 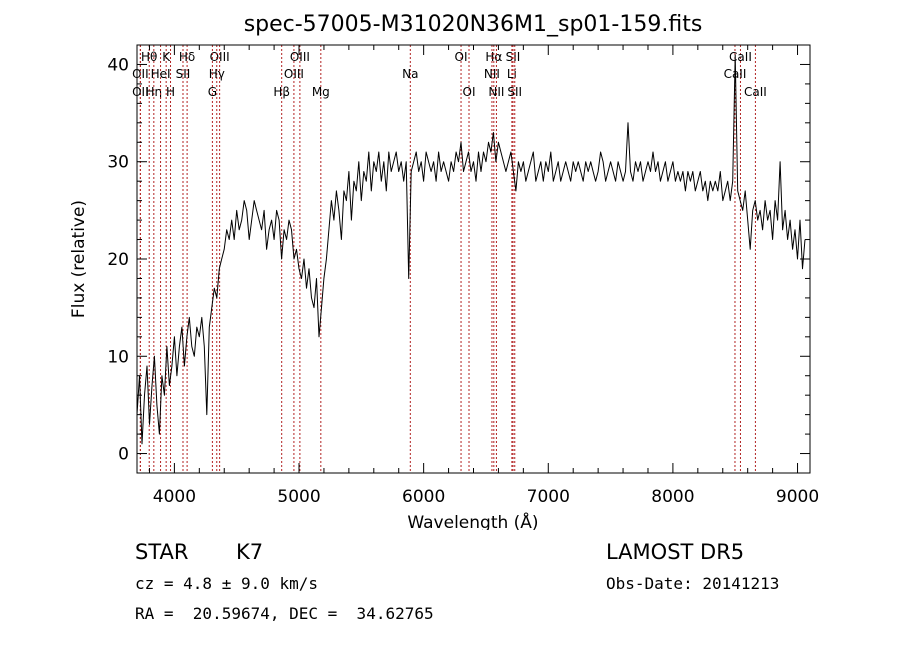 What do you see at coordinates (410, 74) in the screenshot?
I see `line-marker-label: Na` at bounding box center [410, 74].